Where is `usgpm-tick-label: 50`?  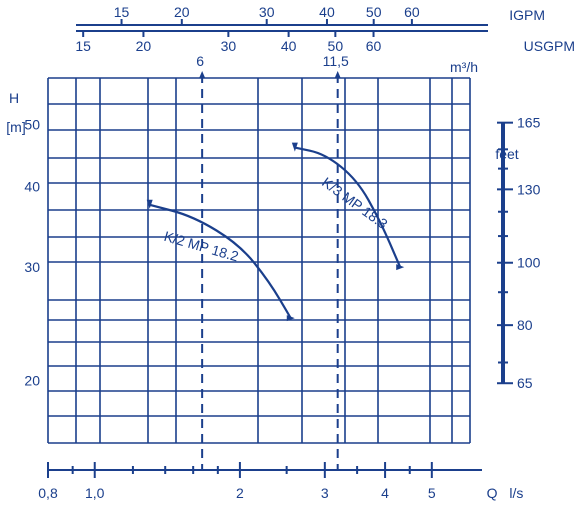
usgpm-tick-label: 50 is located at coordinates (336, 46).